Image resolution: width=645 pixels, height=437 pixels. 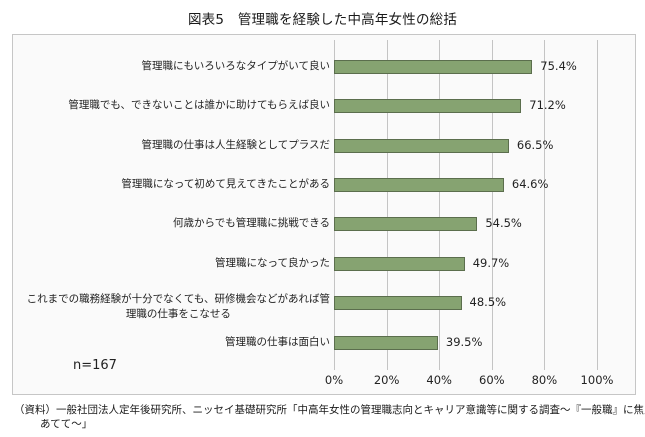 I want to click on category-label-line: 理職の仕事をこなせる, so click(x=178, y=314).